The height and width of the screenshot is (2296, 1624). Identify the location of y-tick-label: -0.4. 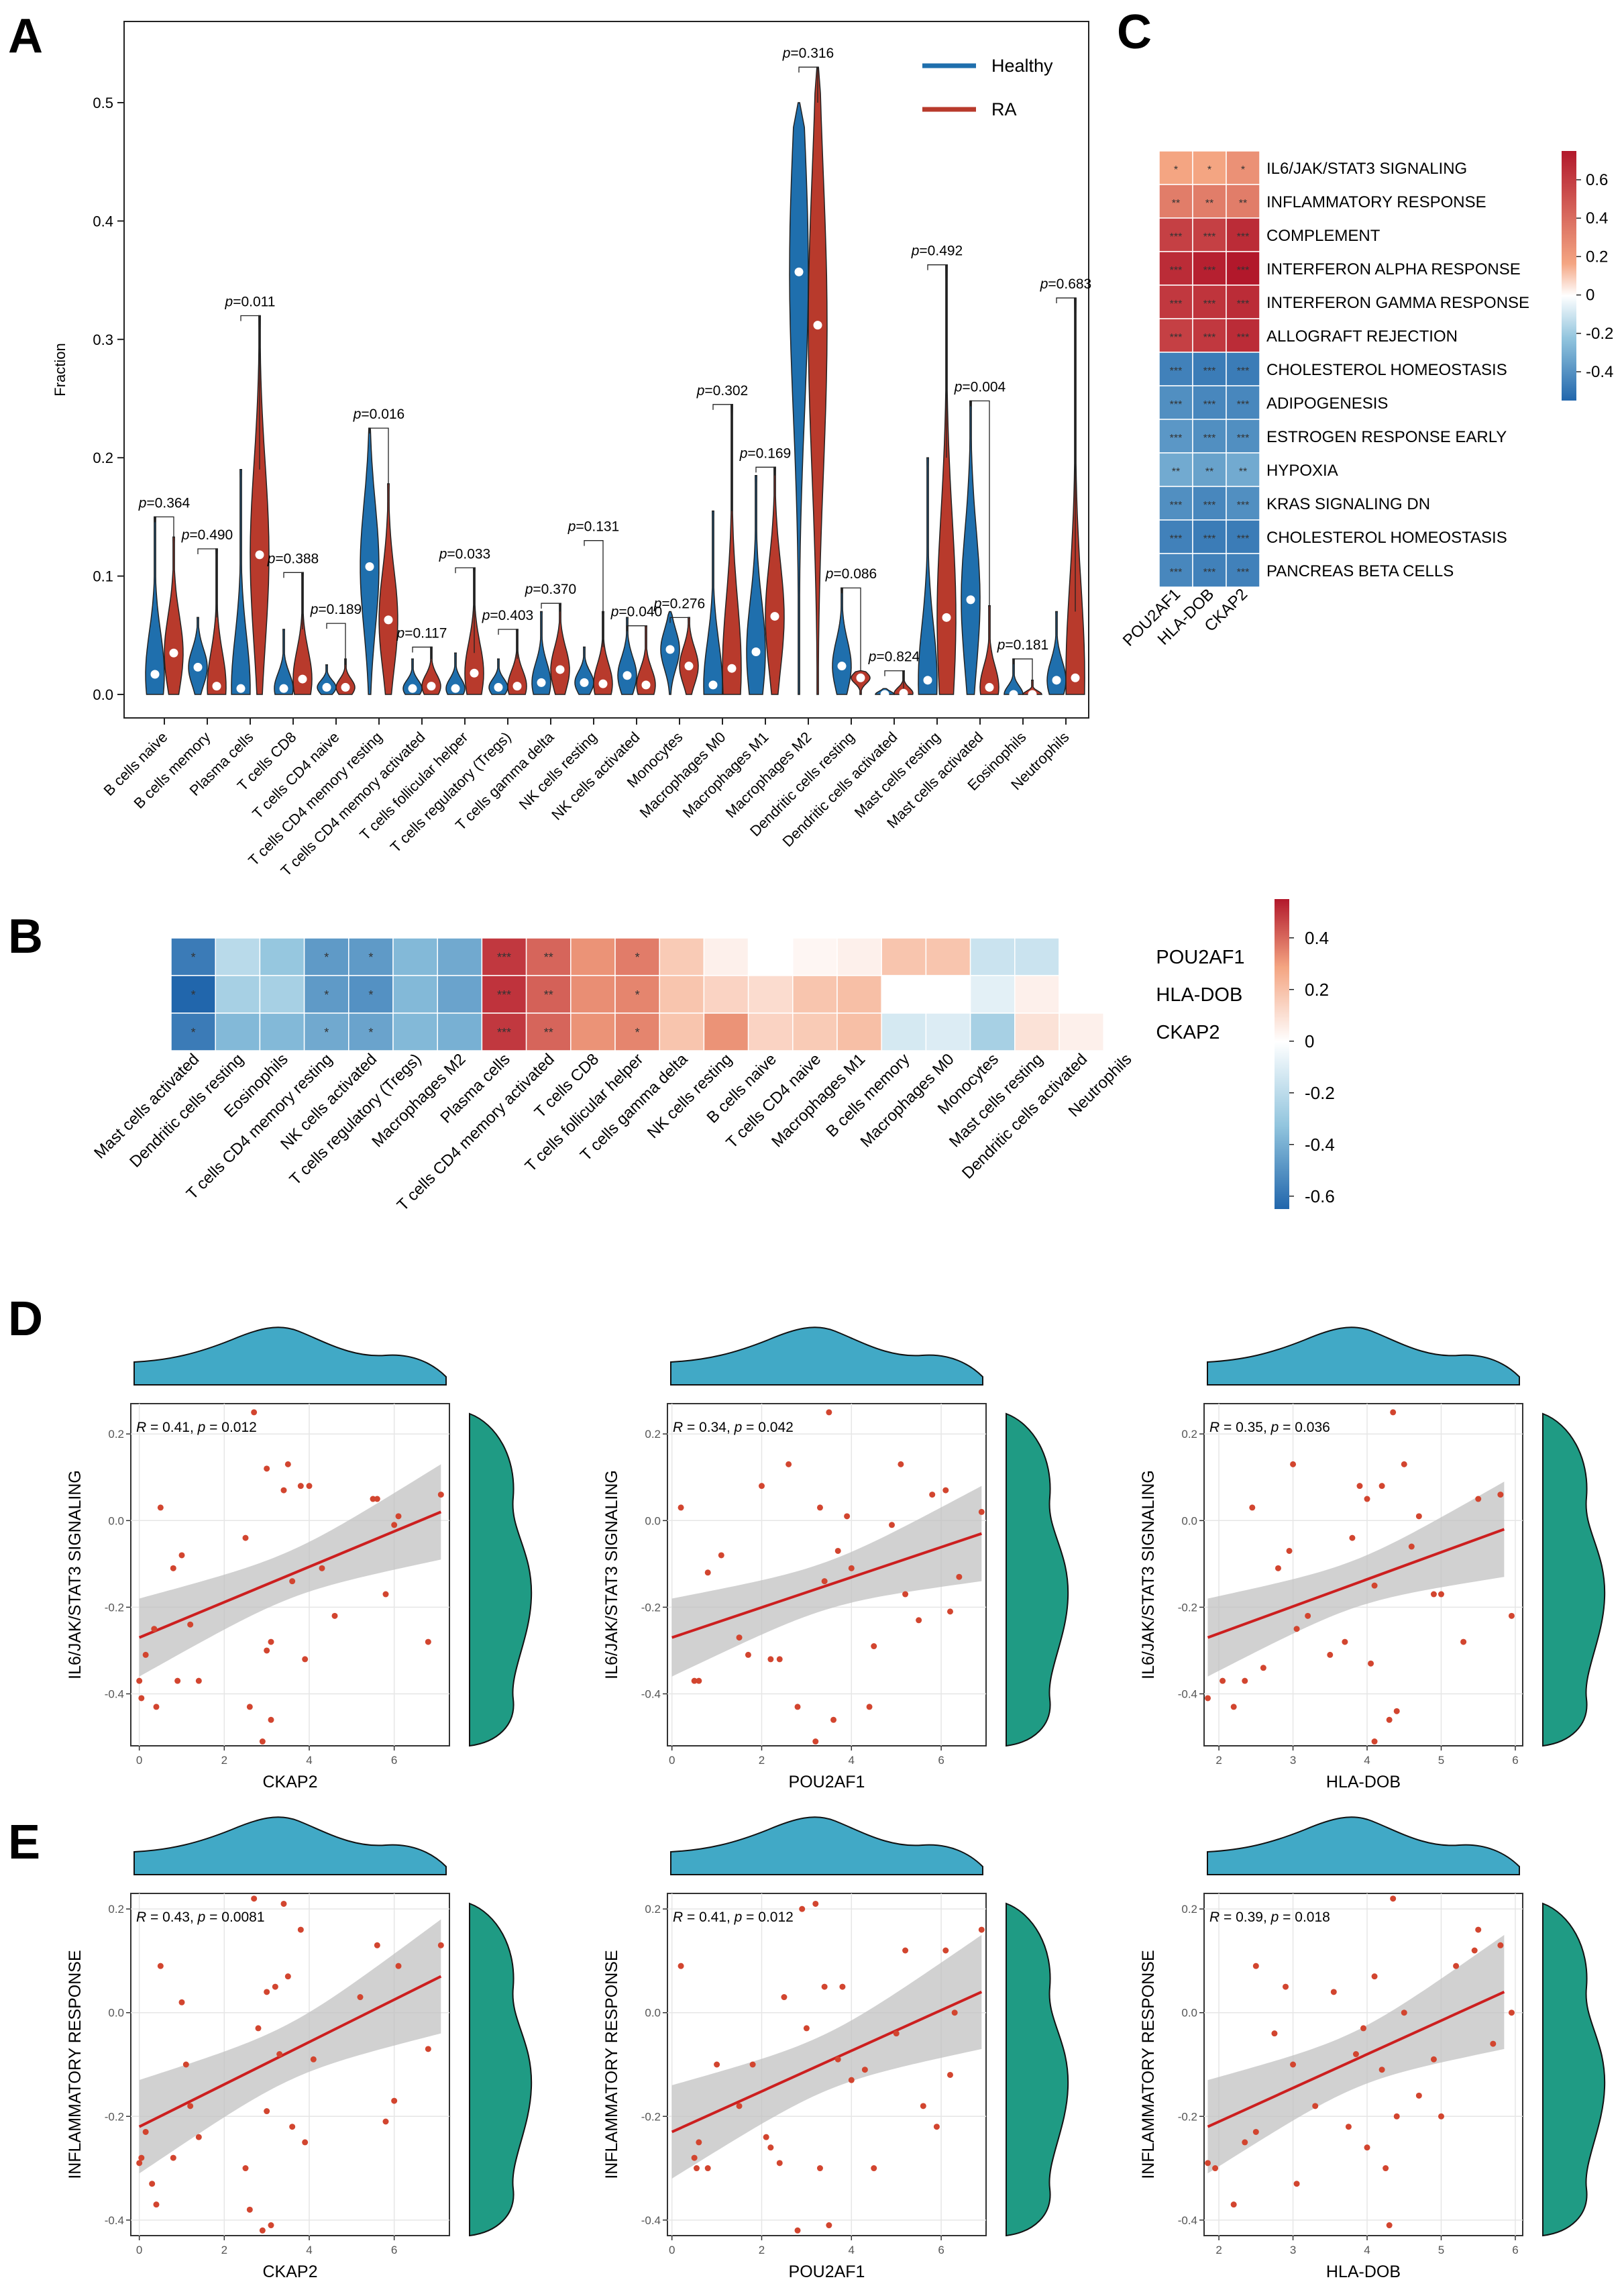
(1187, 1694).